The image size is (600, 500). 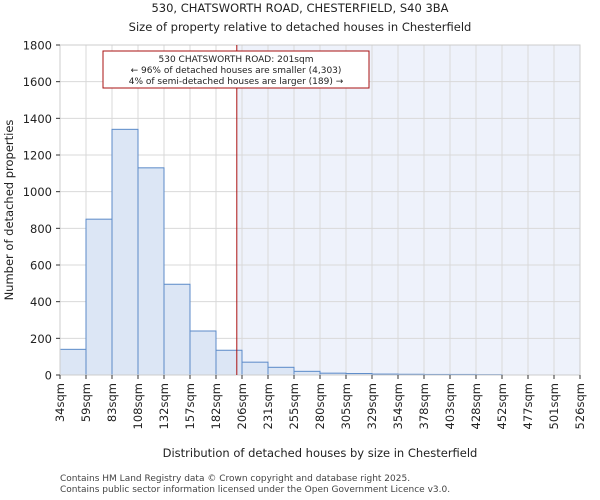 What do you see at coordinates (41, 229) in the screenshot?
I see `y-tick-label: 800` at bounding box center [41, 229].